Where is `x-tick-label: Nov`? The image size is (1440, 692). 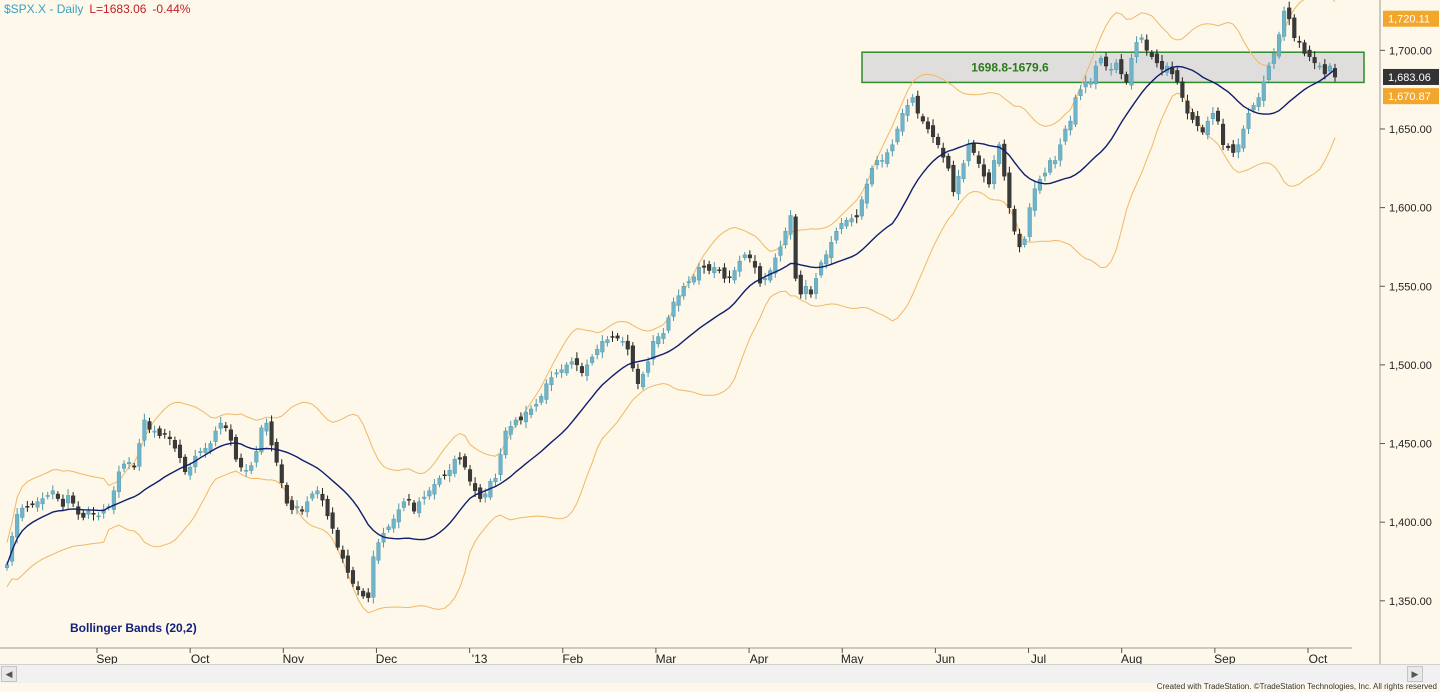 x-tick-label: Nov is located at coordinates (293, 658).